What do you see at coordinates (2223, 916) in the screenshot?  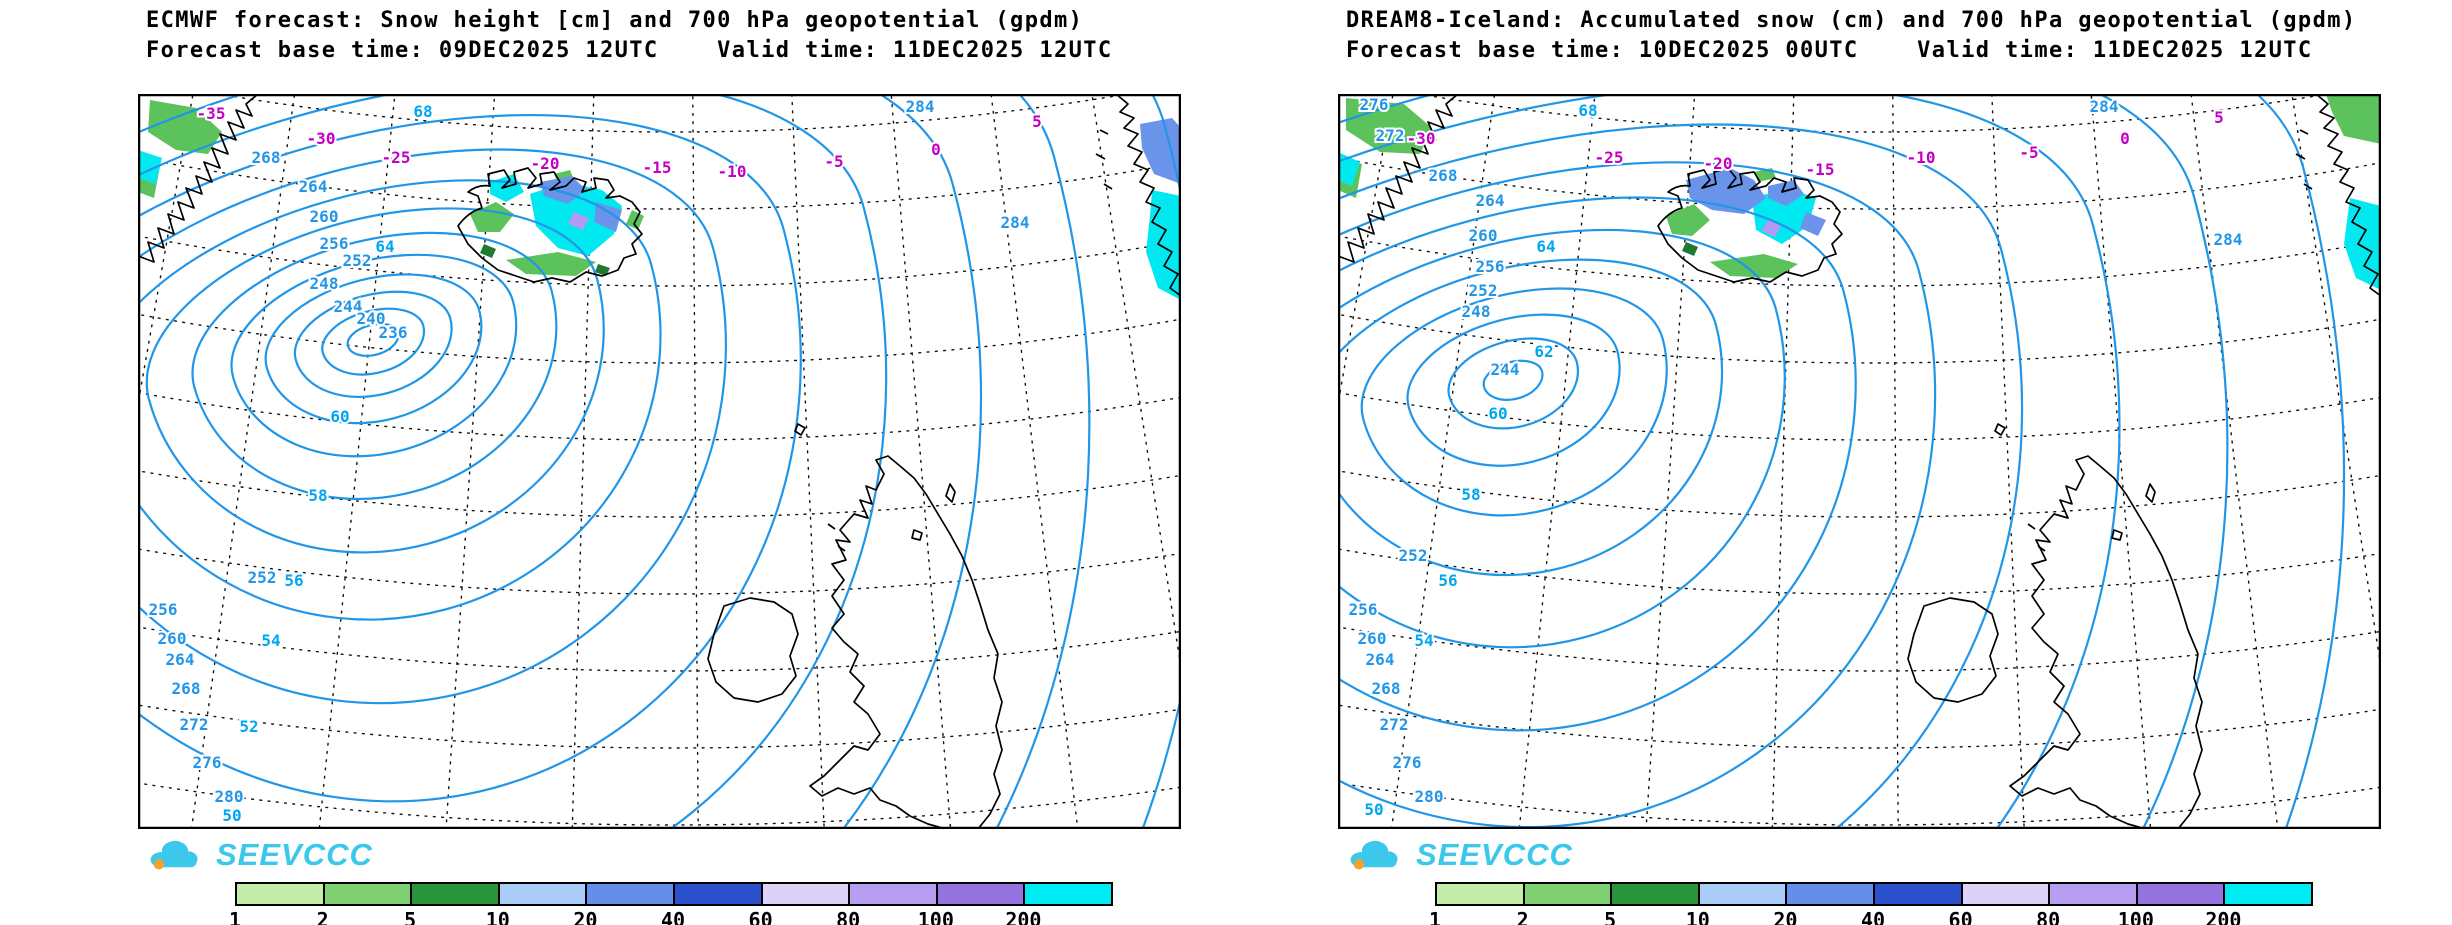 I see `legend-value: 200` at bounding box center [2223, 916].